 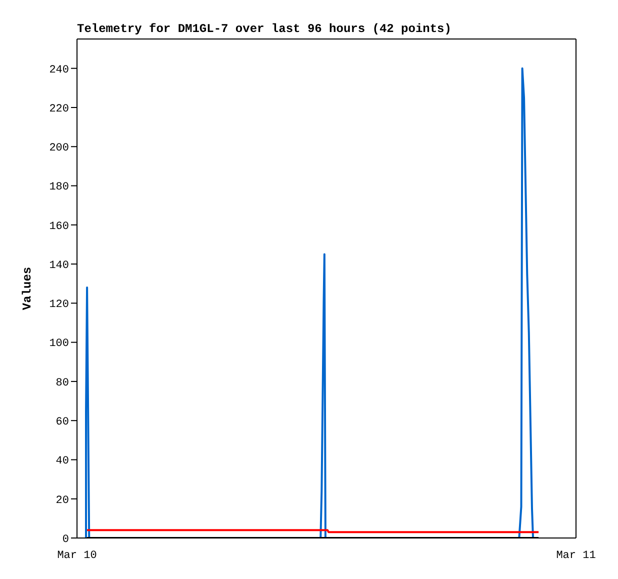 I want to click on y-tick-label: 220, so click(x=59, y=109).